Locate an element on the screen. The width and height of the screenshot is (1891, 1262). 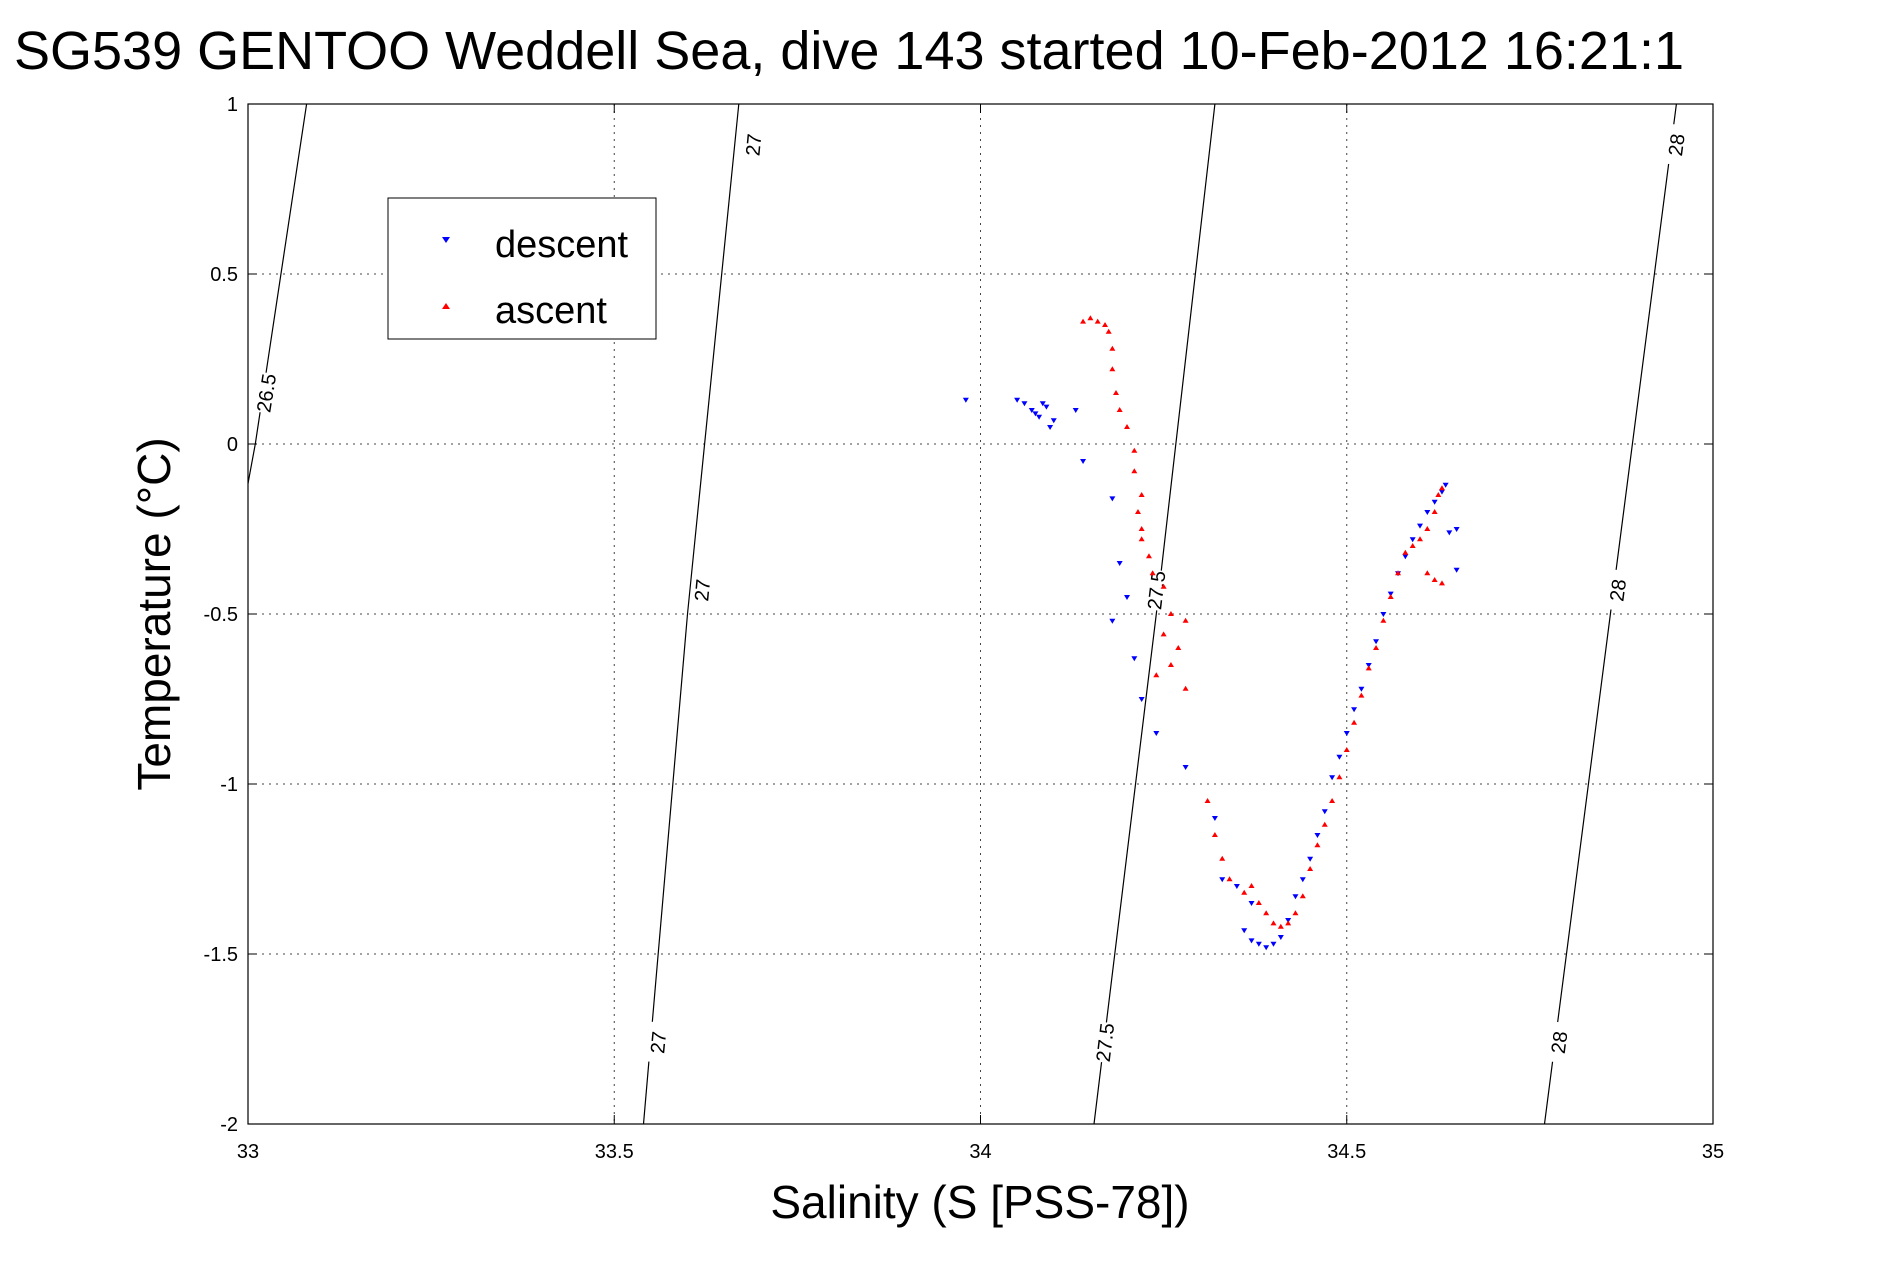
x-axis-label: Salinity (S [PSS-78]) is located at coordinates (979, 1202).